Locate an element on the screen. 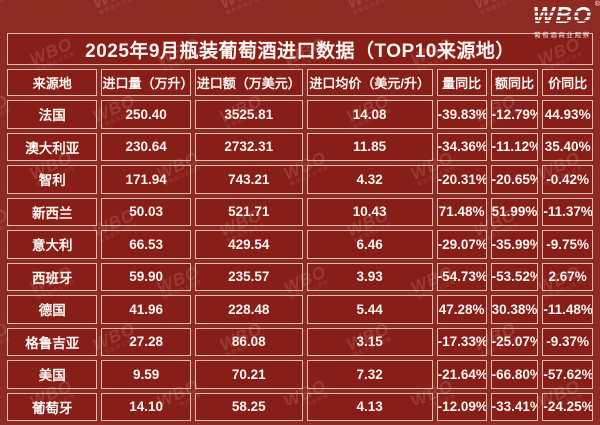  cell-value: 51.99% is located at coordinates (514, 211).